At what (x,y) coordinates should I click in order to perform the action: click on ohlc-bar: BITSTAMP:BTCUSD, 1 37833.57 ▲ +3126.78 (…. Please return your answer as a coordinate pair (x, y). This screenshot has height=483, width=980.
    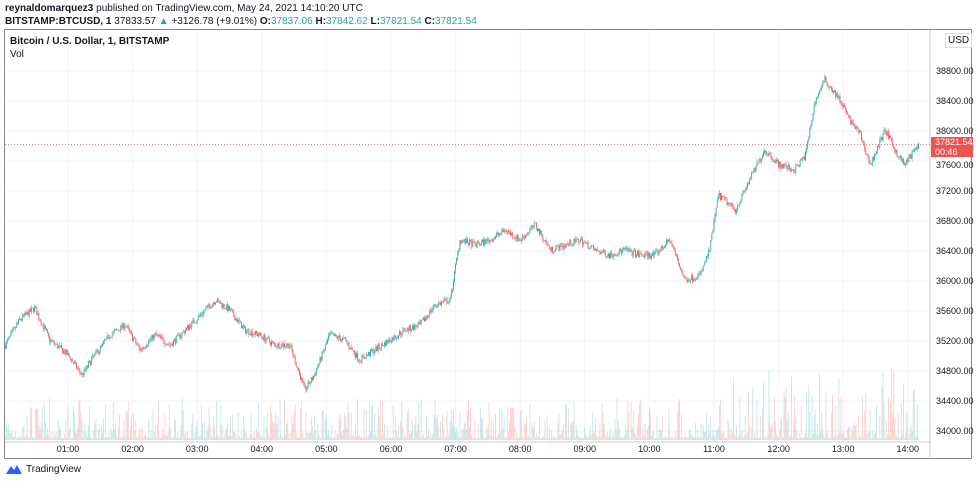
    Looking at the image, I should click on (241, 21).